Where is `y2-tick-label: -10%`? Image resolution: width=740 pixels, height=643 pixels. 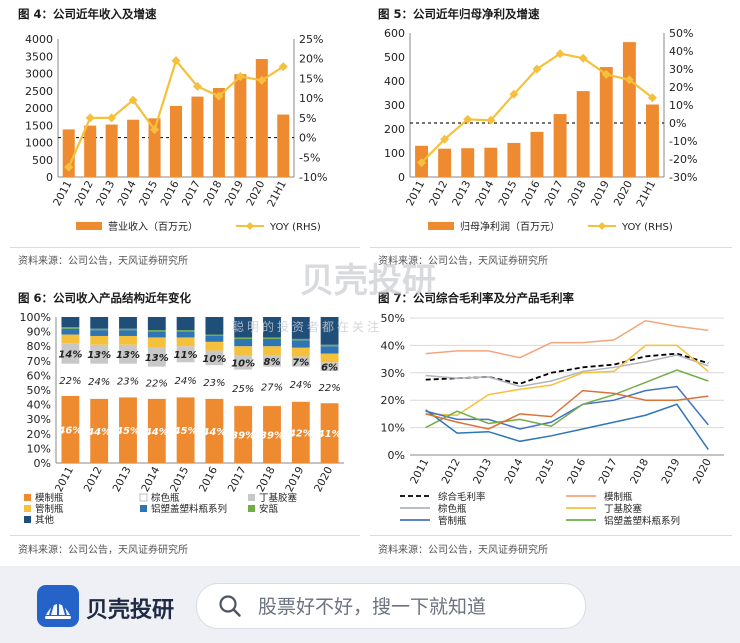 y2-tick-label: -10% is located at coordinates (313, 177).